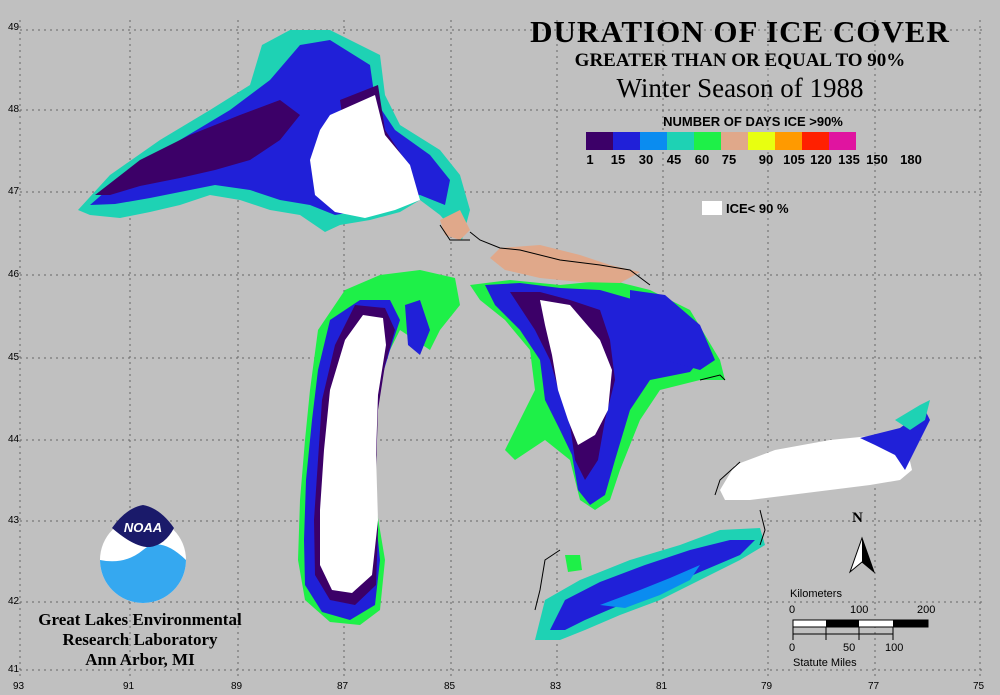 The width and height of the screenshot is (1000, 695). Describe the element at coordinates (556, 686) in the screenshot. I see `longitude-label-83: 83` at that location.